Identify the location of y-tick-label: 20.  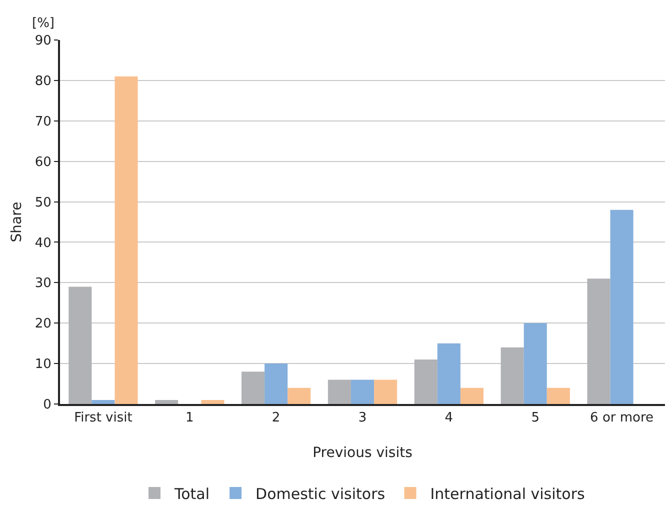
(43, 324).